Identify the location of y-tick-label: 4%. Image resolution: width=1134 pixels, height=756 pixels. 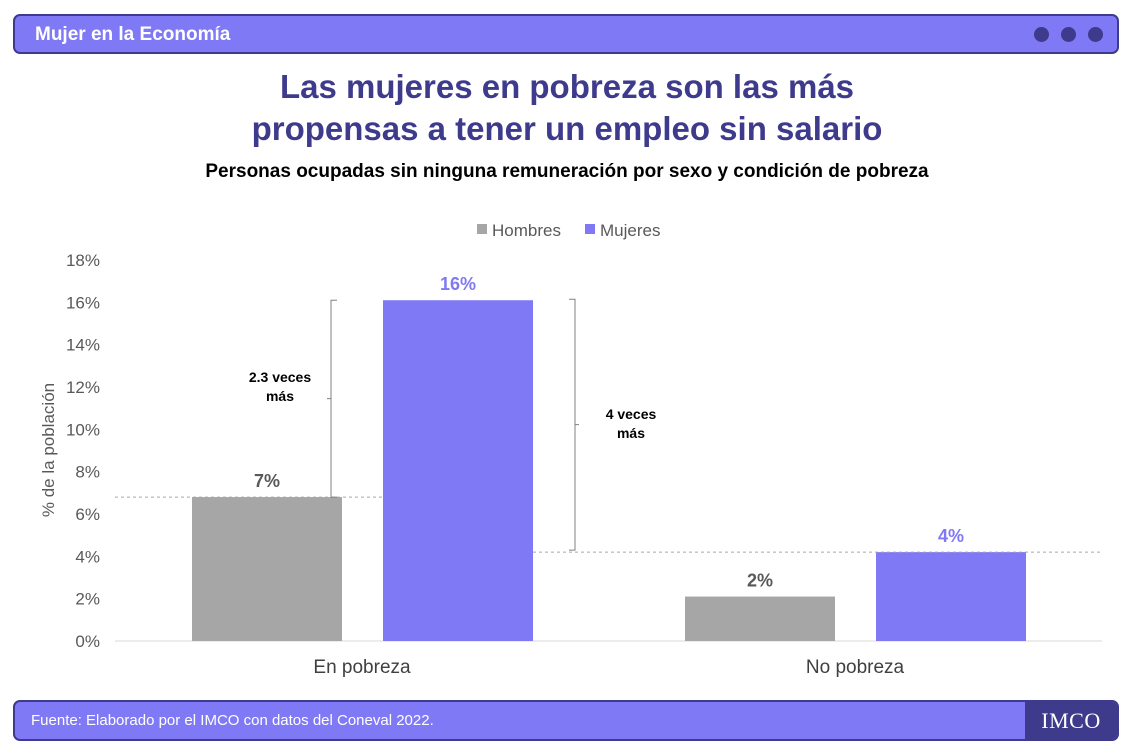
(87, 556).